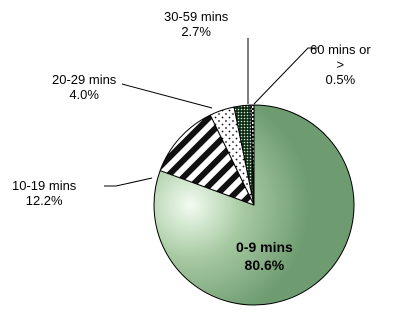 Image resolution: width=409 pixels, height=326 pixels. Describe the element at coordinates (340, 79) in the screenshot. I see `label-60-mins-pct: 0.5%` at that location.